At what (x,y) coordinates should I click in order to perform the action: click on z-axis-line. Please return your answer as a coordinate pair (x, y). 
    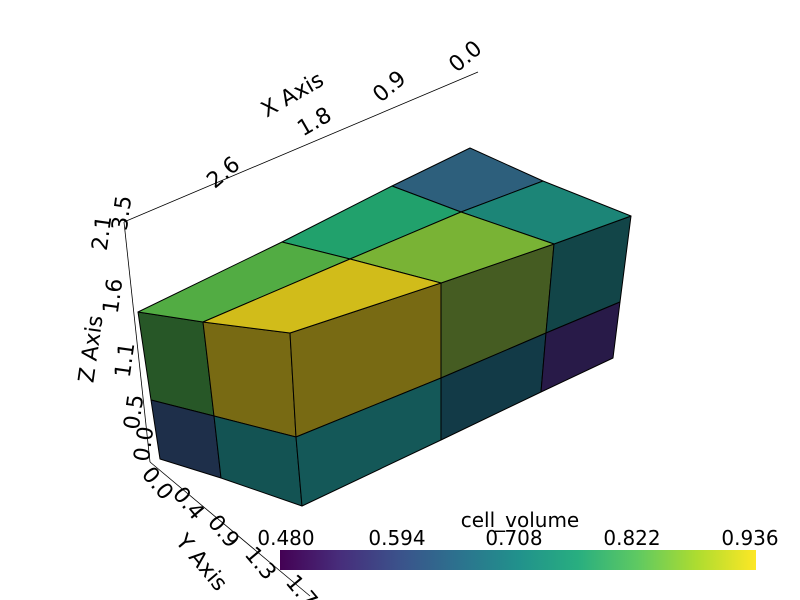
    Looking at the image, I should click on (137, 342).